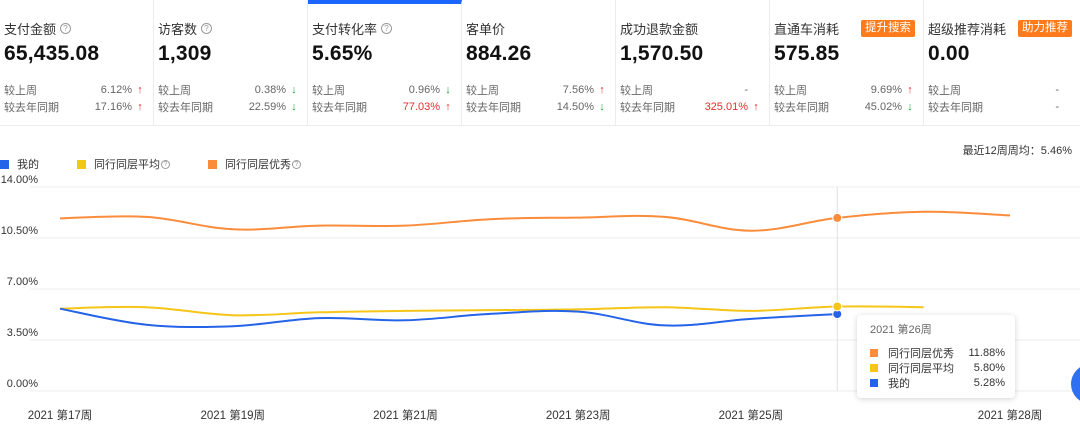 This screenshot has height=431, width=1080. What do you see at coordinates (1010, 415) in the screenshot?
I see `x-tick-label: 2021 第28周` at bounding box center [1010, 415].